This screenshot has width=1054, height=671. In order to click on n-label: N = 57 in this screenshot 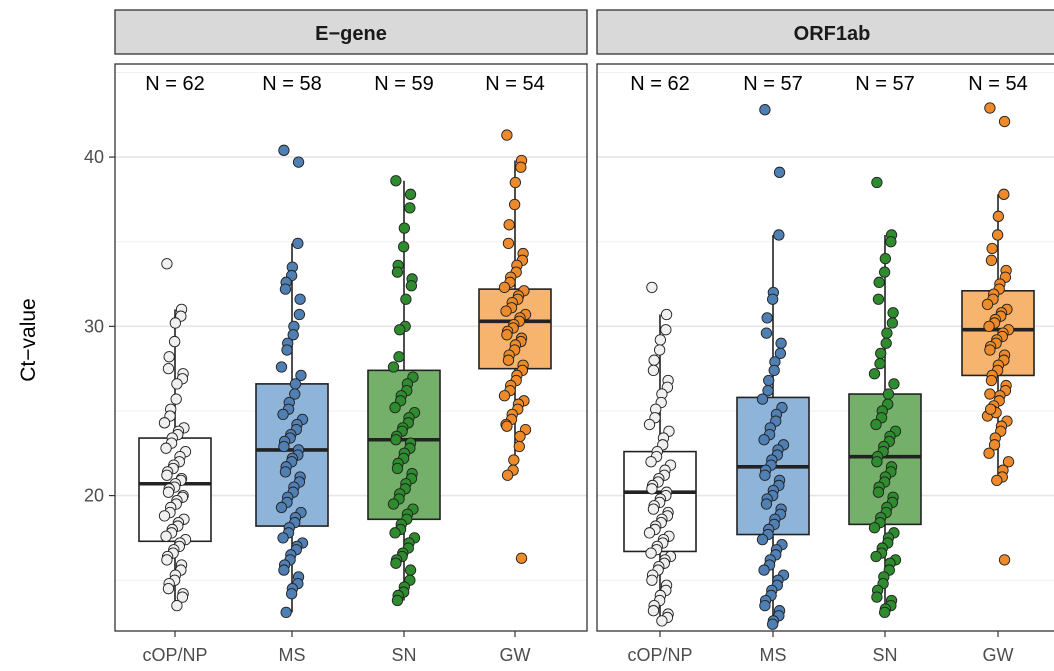, I will do `click(884, 84)`.